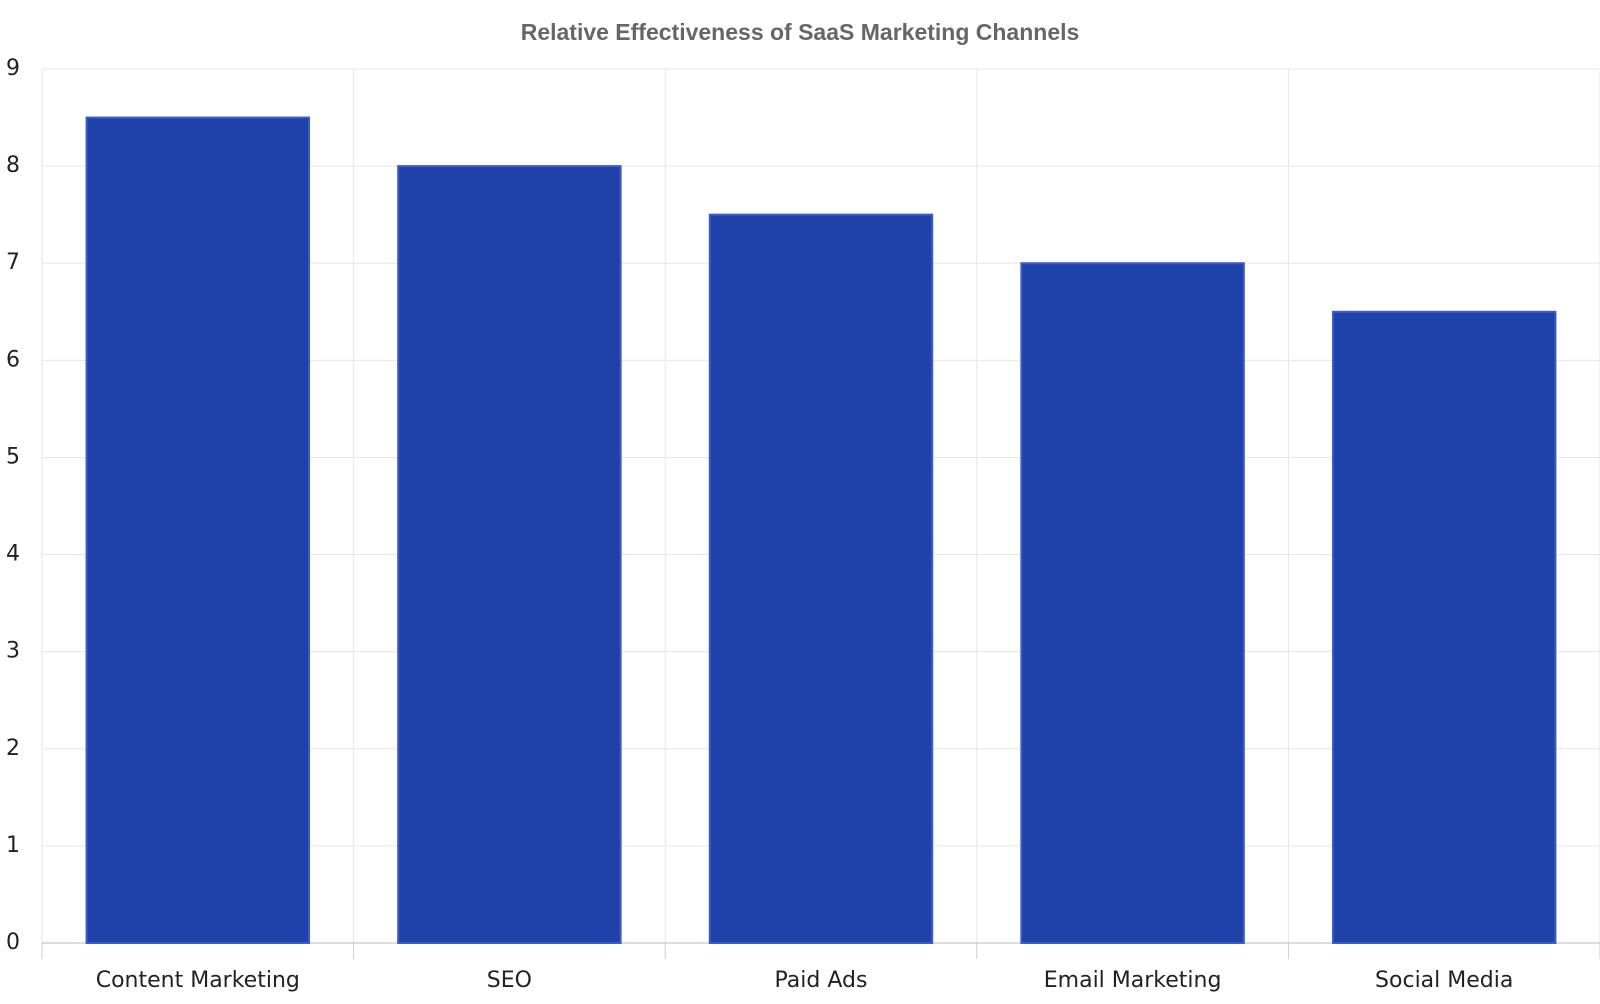 This screenshot has height=1004, width=1600. I want to click on y-tick-label: 5, so click(13, 456).